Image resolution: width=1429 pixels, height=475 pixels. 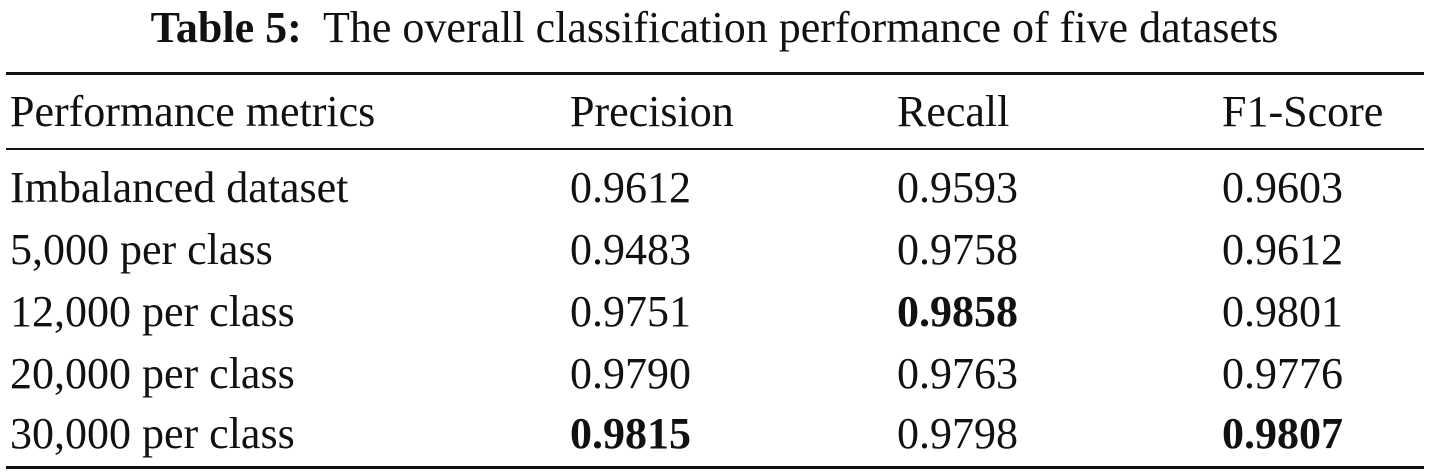 What do you see at coordinates (630, 373) in the screenshot?
I see `precision-value: 0.9790` at bounding box center [630, 373].